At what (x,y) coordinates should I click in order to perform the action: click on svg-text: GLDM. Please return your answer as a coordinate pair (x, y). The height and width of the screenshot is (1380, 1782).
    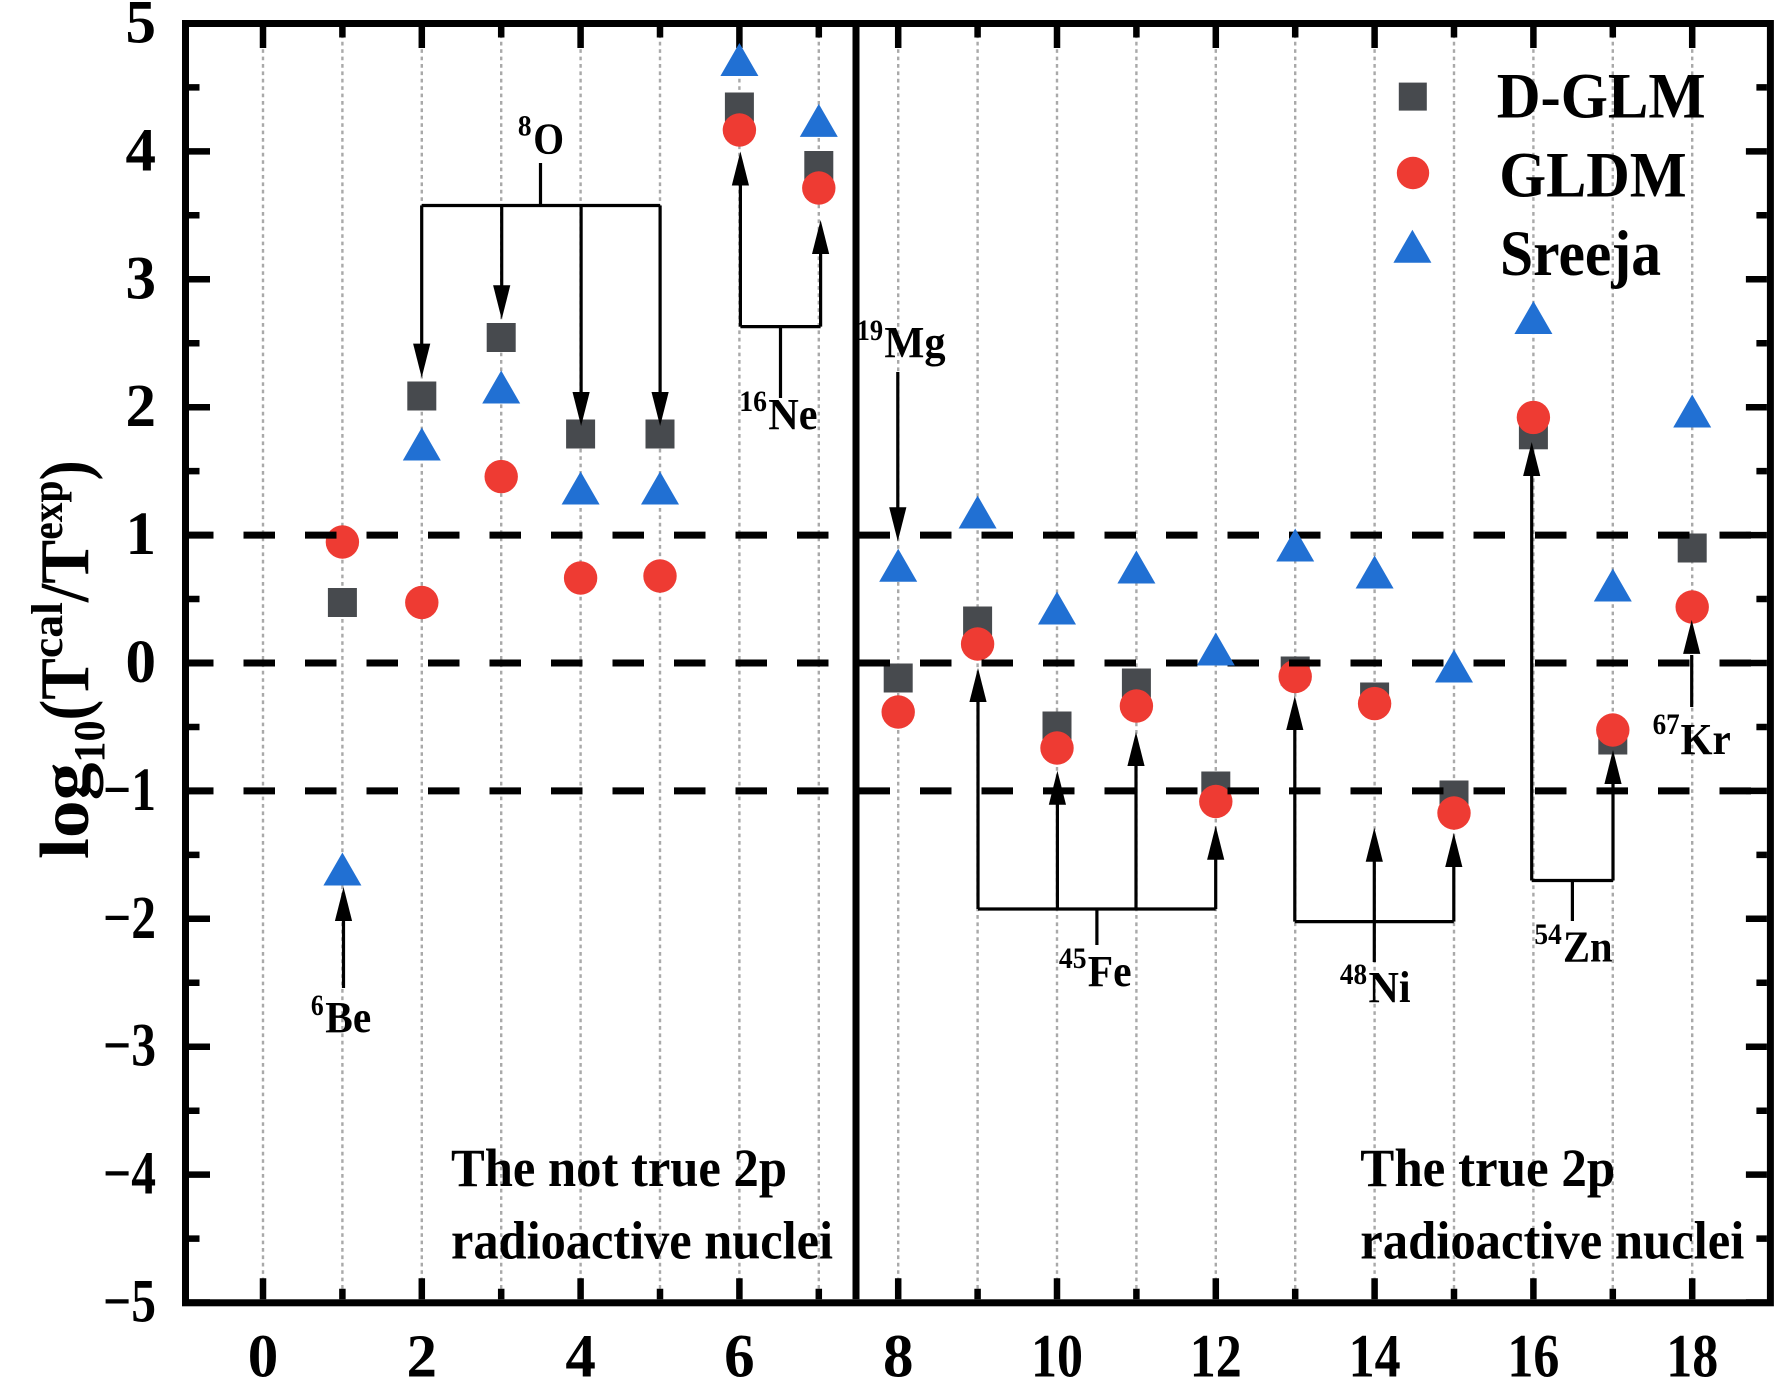
    Looking at the image, I should click on (1593, 176).